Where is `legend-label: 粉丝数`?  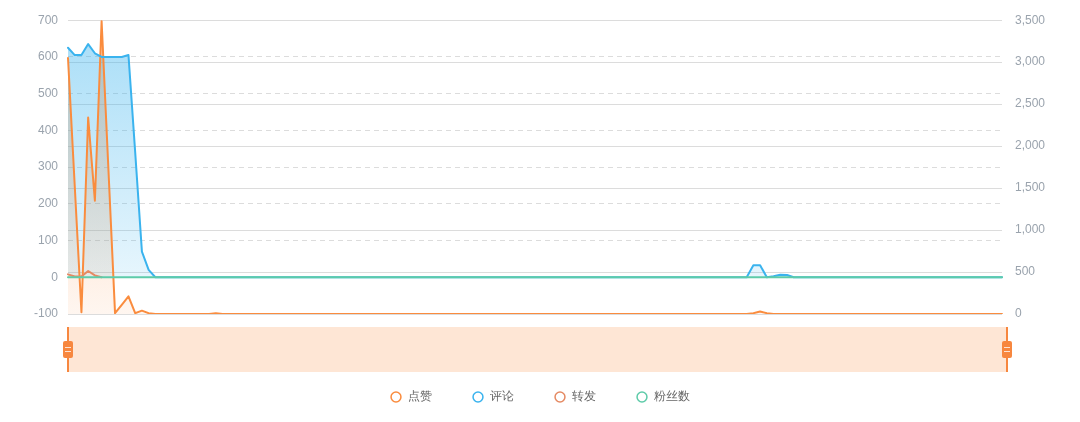
legend-label: 粉丝数 is located at coordinates (672, 396).